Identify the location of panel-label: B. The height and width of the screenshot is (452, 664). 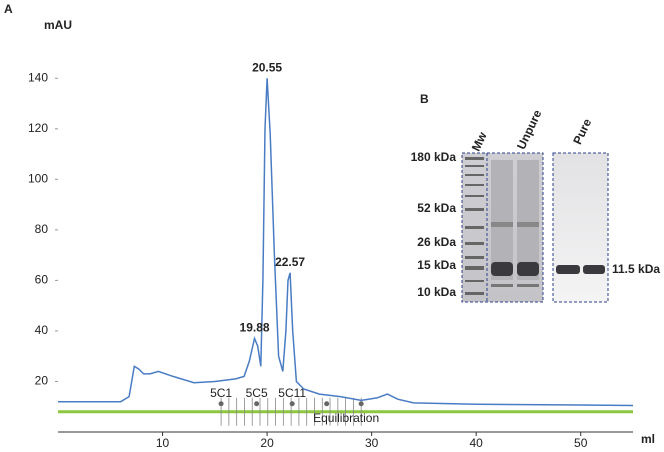
(424, 99).